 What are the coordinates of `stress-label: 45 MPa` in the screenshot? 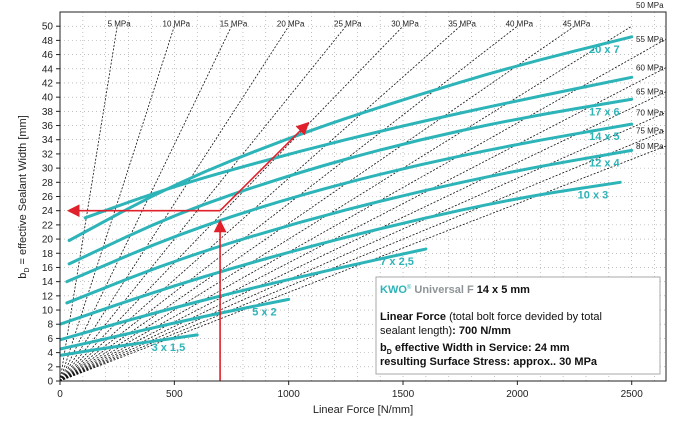 It's located at (577, 24).